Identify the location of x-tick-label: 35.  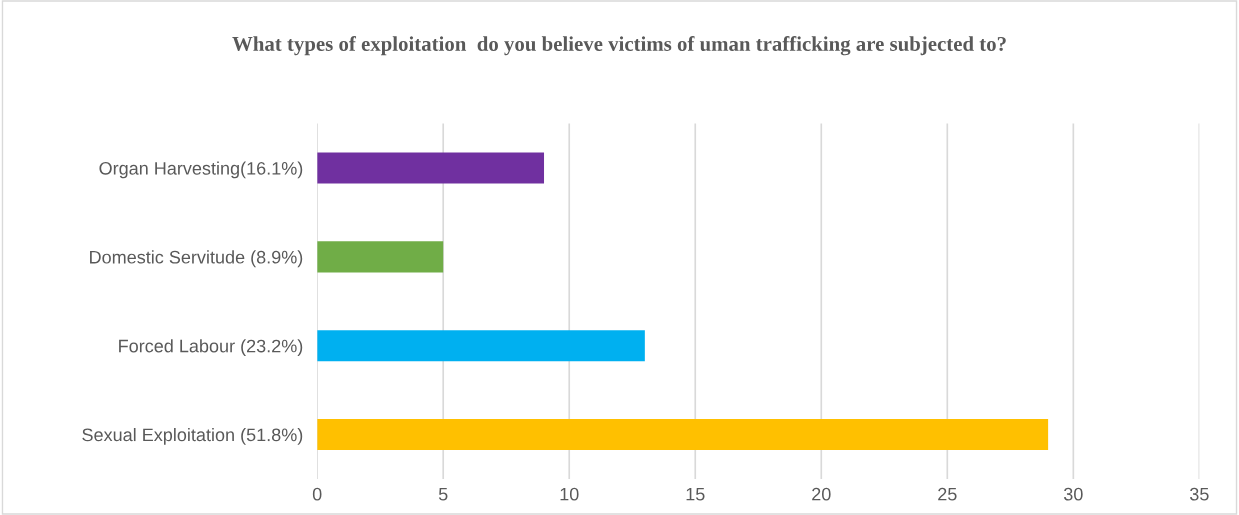
(1199, 494).